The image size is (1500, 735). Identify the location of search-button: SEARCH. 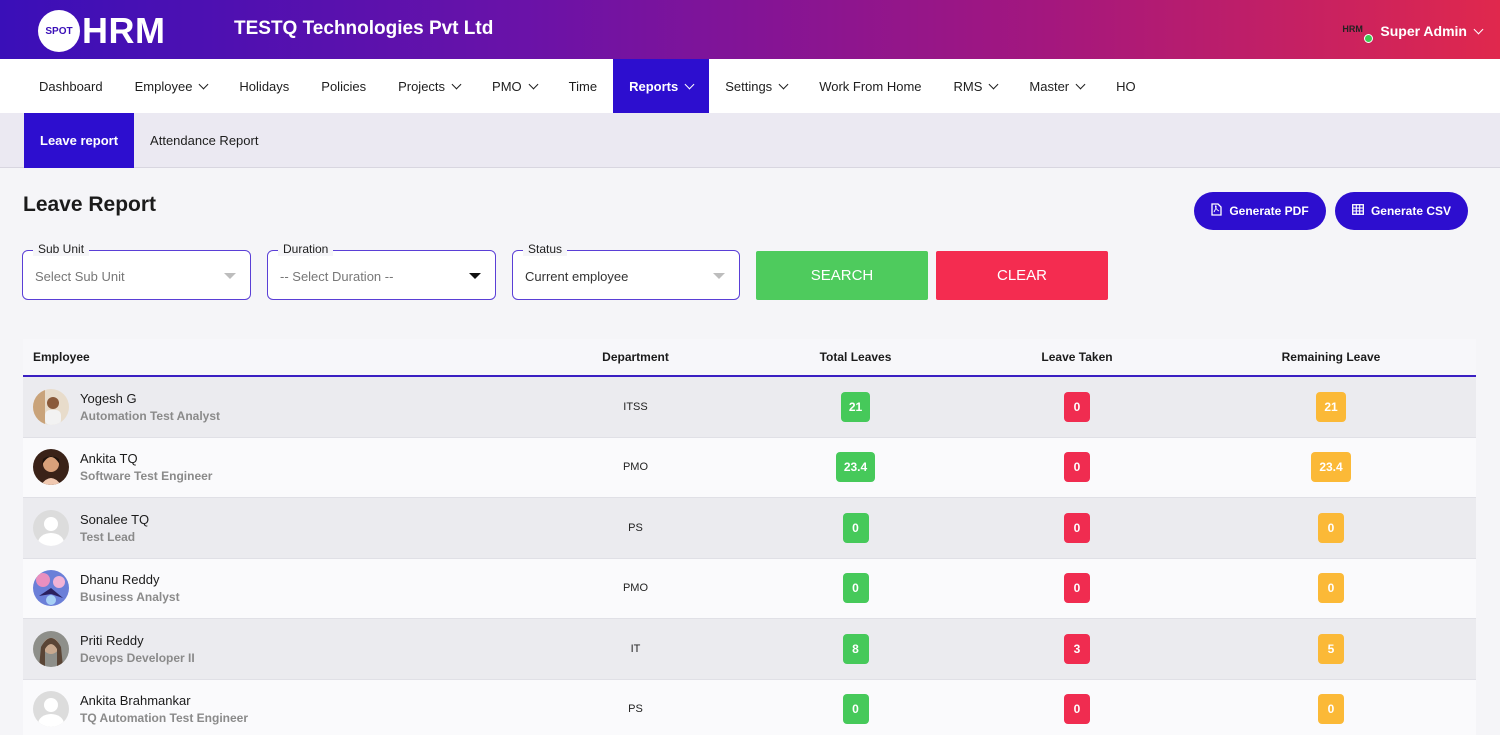
(842, 275).